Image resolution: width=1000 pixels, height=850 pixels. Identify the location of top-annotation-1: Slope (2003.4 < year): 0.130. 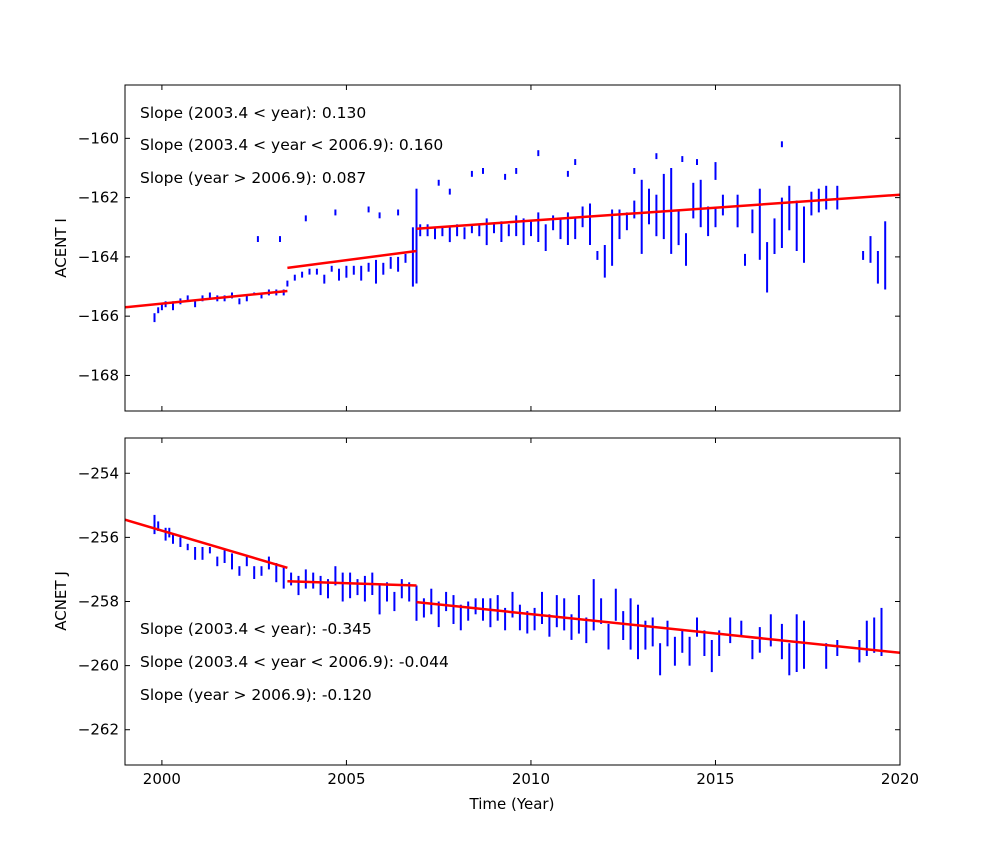
(253, 113).